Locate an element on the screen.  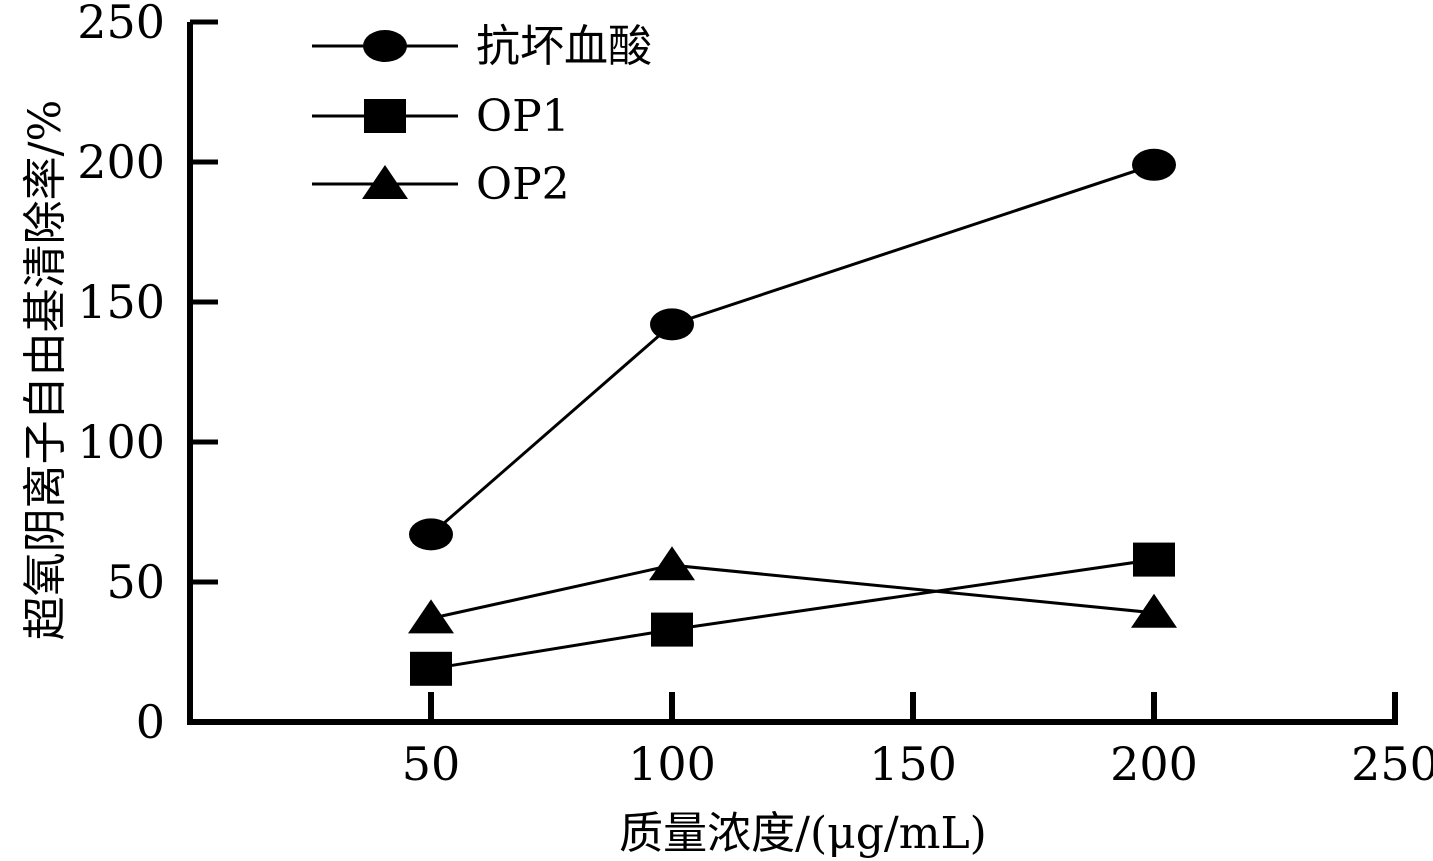
legend-marker-triangle is located at coordinates (385, 182).